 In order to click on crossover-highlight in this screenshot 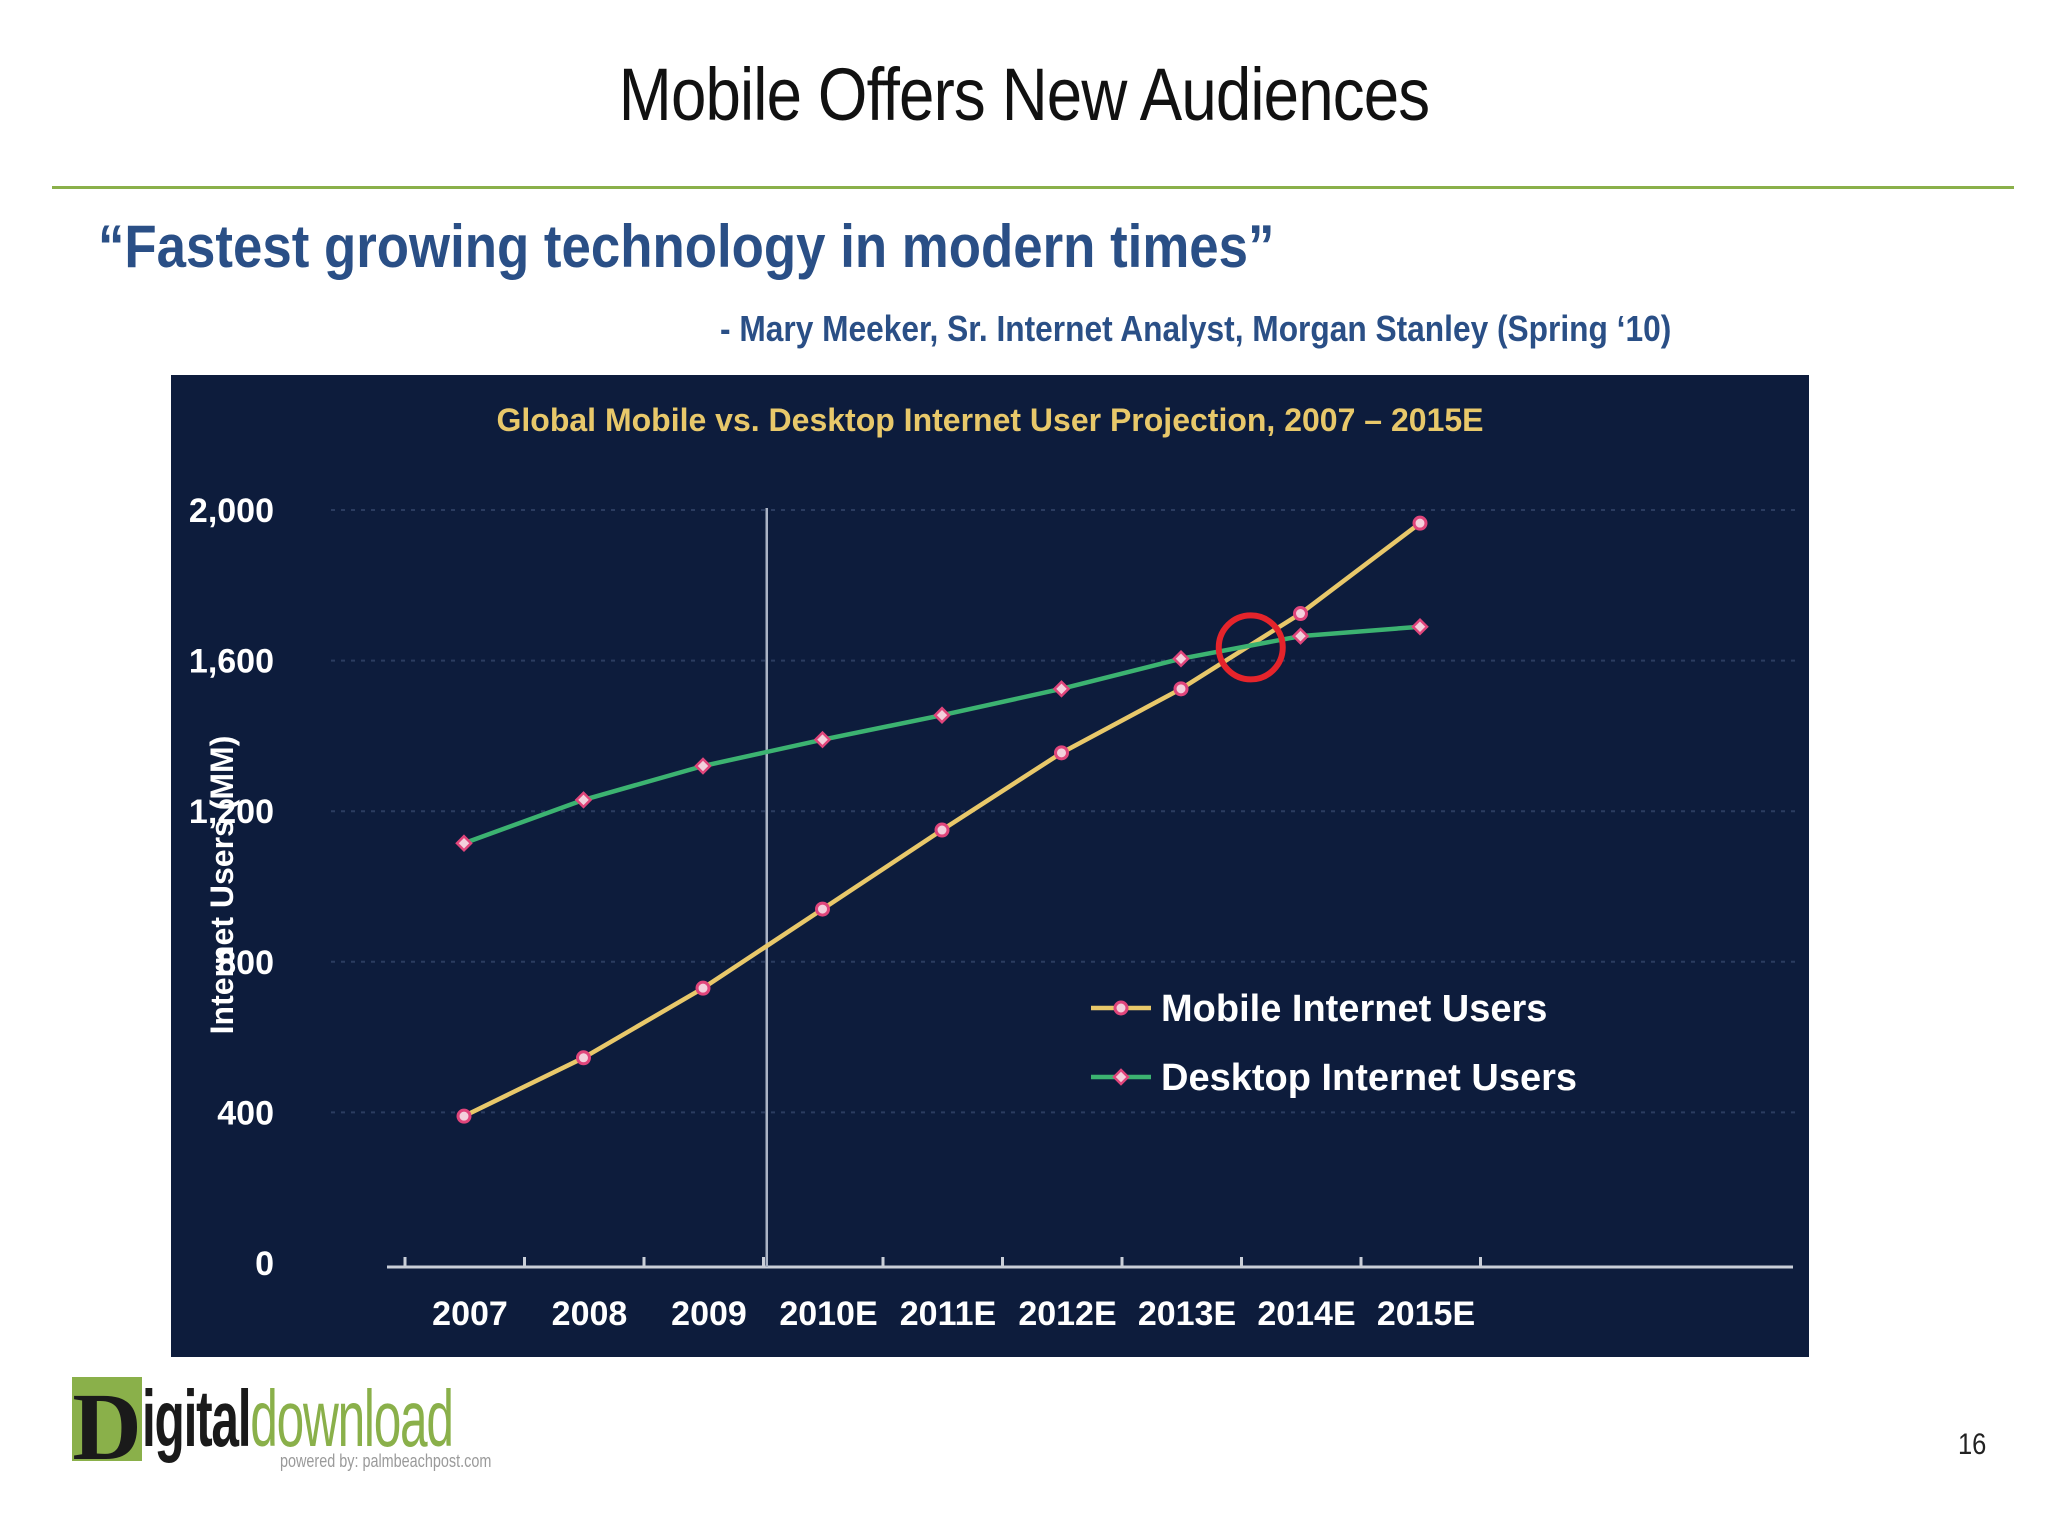, I will do `click(1250, 647)`.